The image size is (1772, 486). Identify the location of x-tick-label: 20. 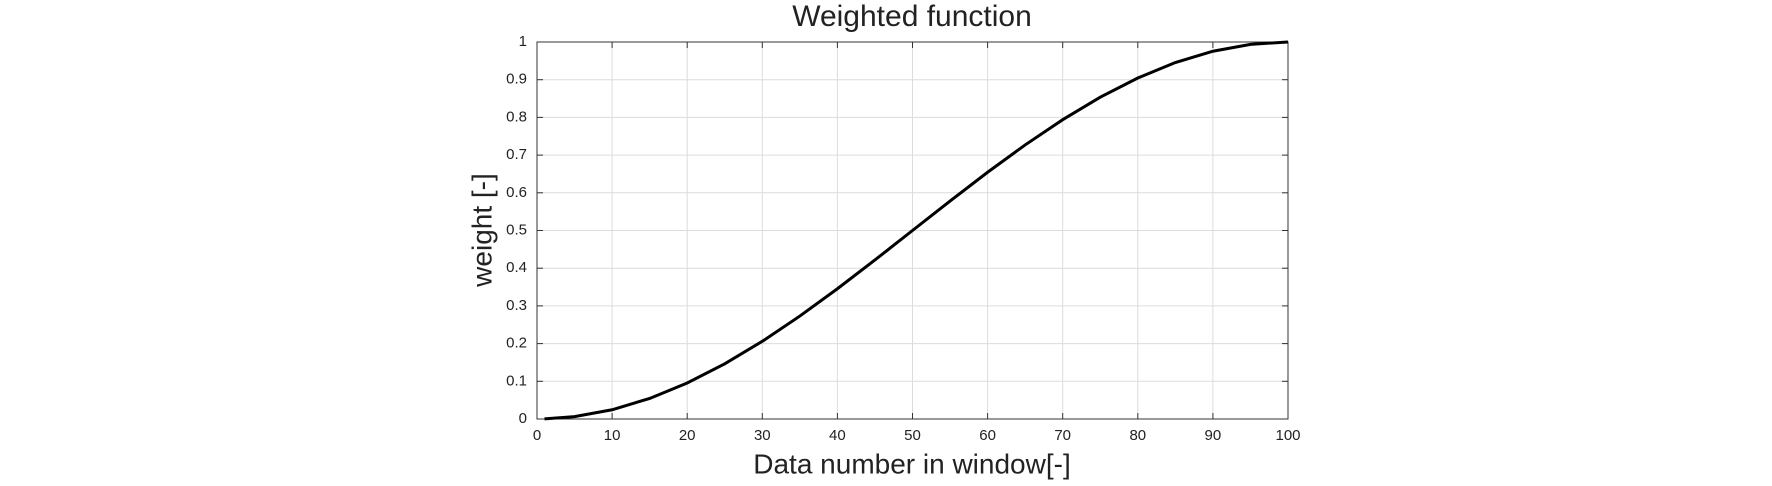
(687, 435).